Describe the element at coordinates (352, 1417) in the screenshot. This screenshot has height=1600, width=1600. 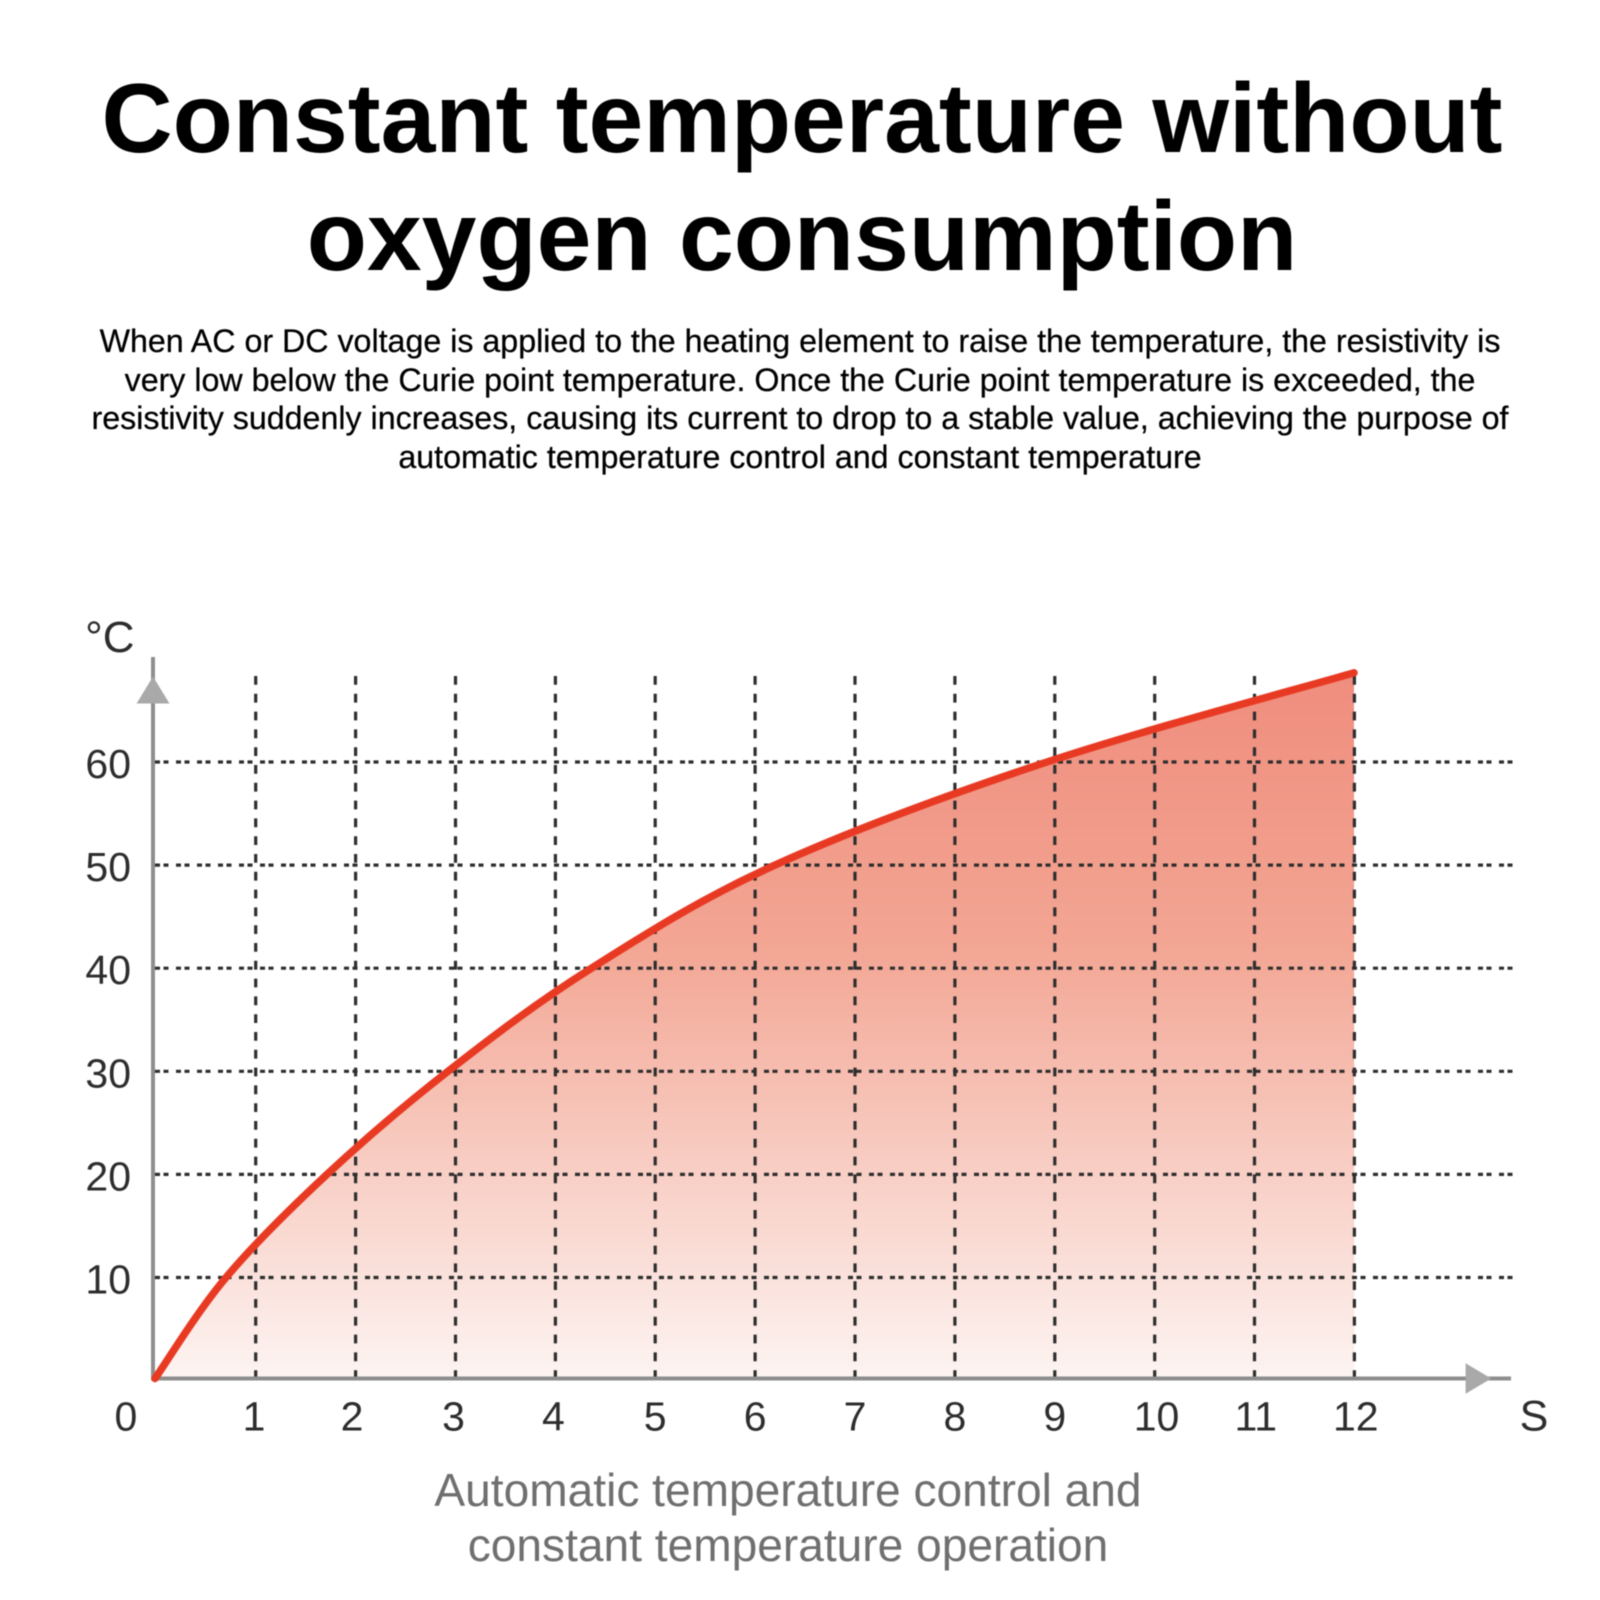
I see `svg-text: 2` at that location.